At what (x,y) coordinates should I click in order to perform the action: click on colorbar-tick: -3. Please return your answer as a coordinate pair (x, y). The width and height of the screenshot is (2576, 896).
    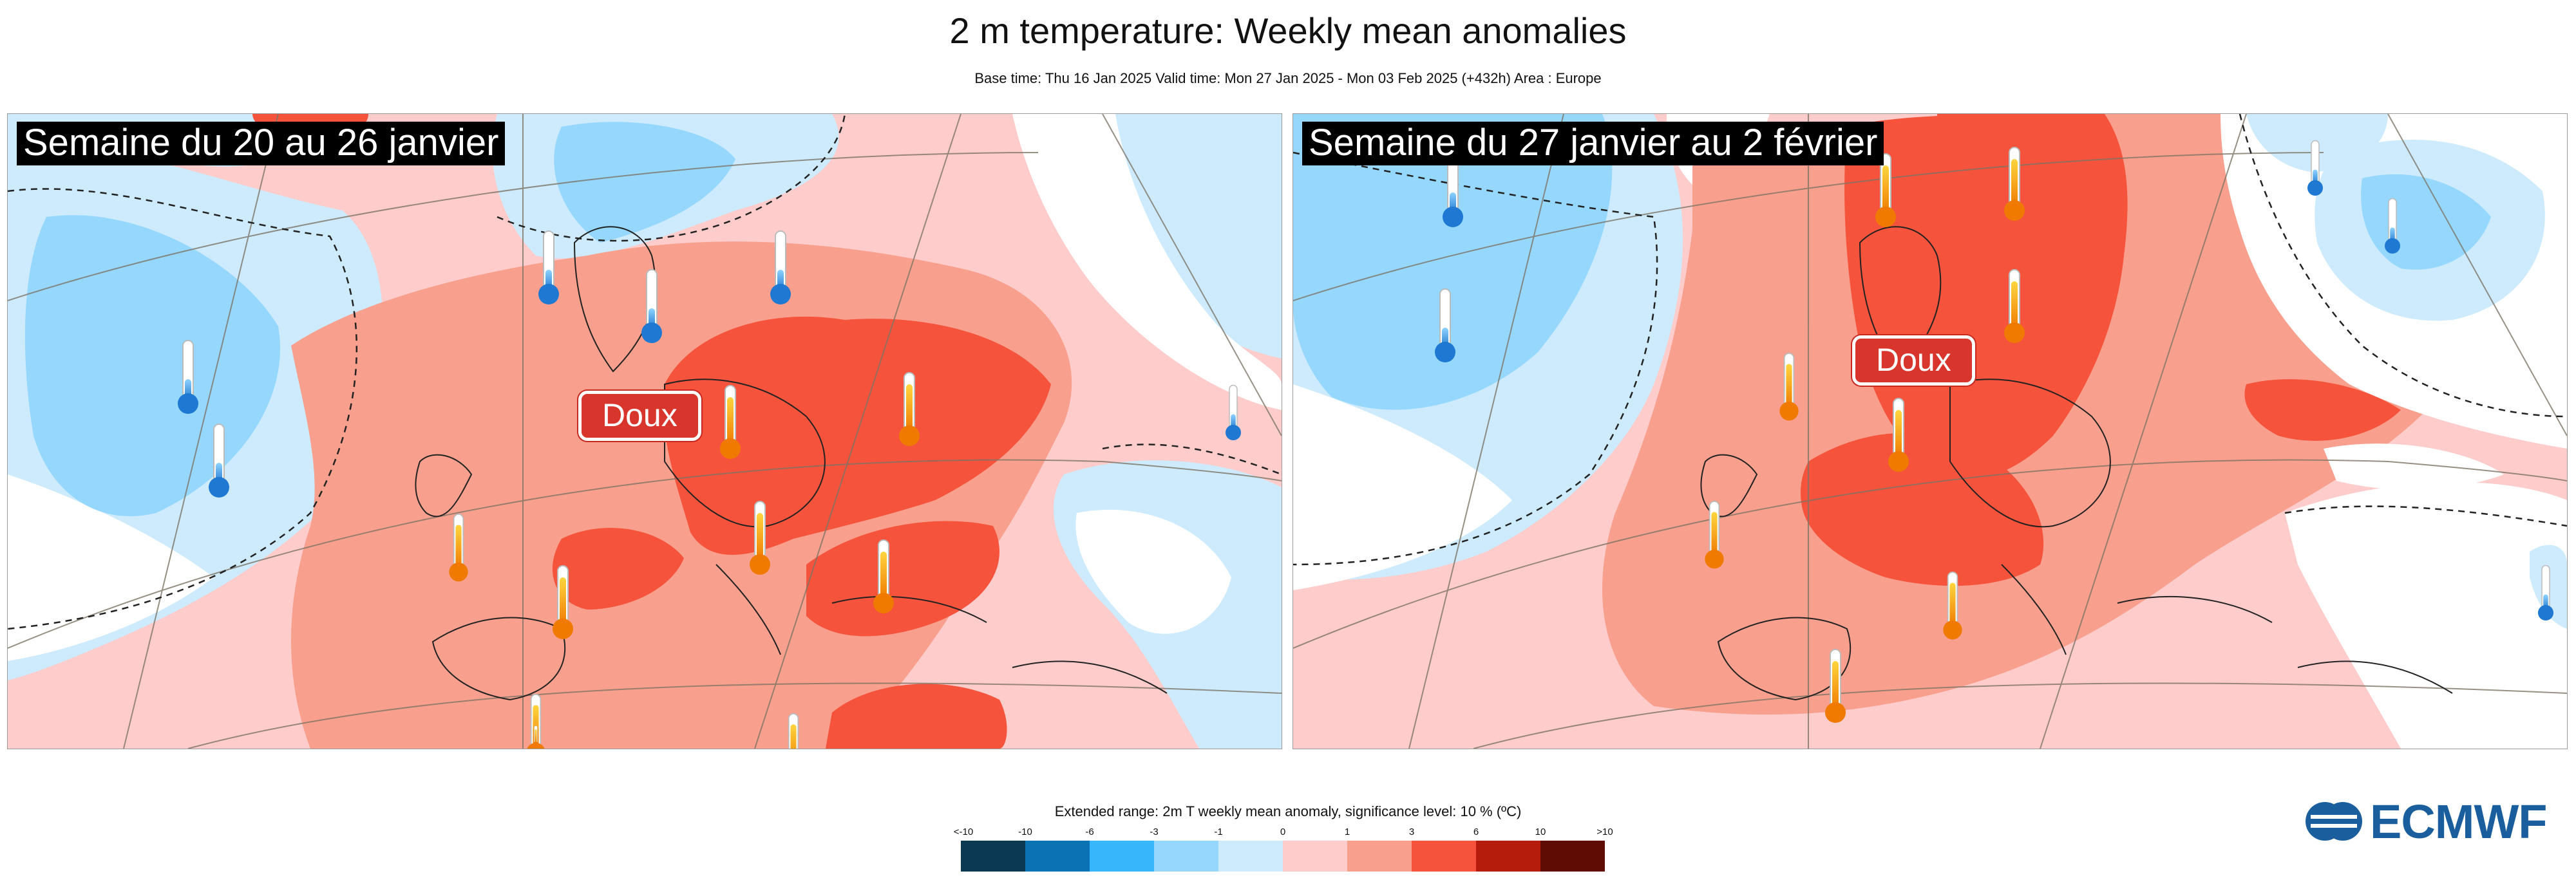
    Looking at the image, I should click on (1155, 831).